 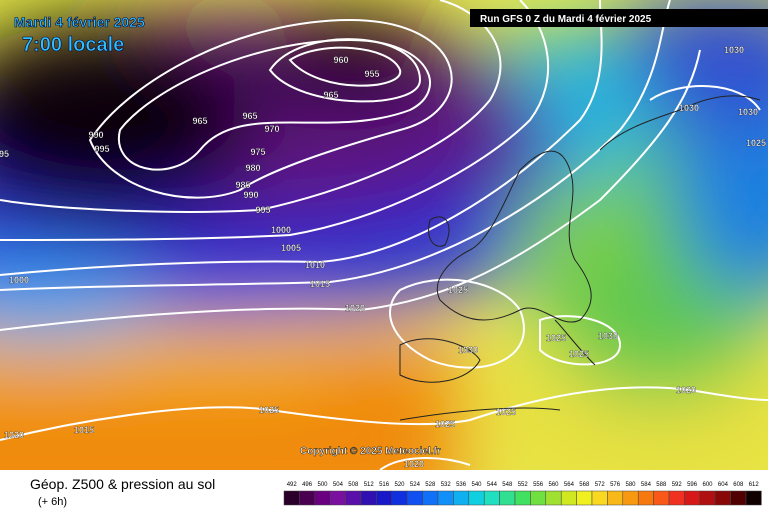 I want to click on scale-label: 576, so click(x=615, y=485).